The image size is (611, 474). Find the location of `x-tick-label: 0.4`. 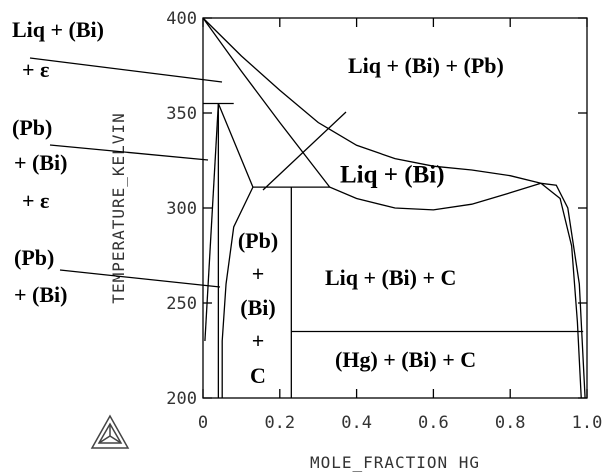

x-tick-label: 0.4 is located at coordinates (356, 423).